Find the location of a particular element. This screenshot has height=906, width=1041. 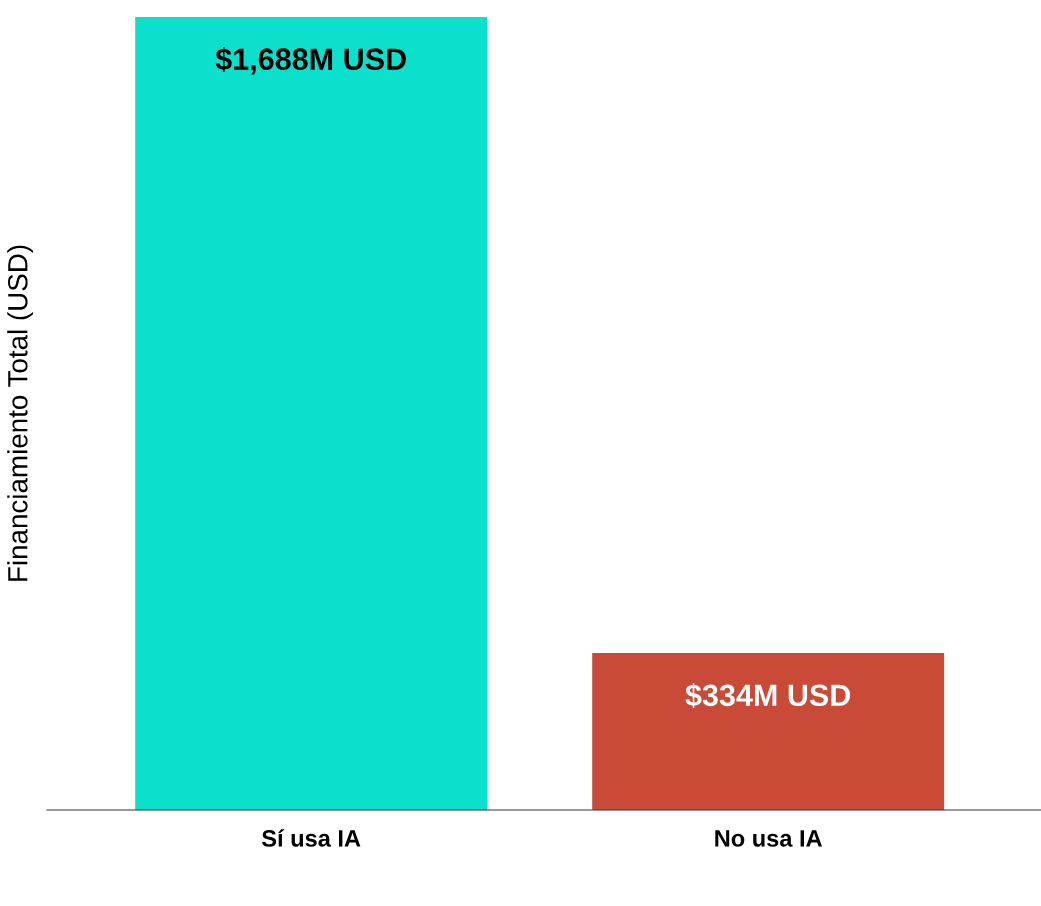

x-tick-label: No usa IA is located at coordinates (768, 838).